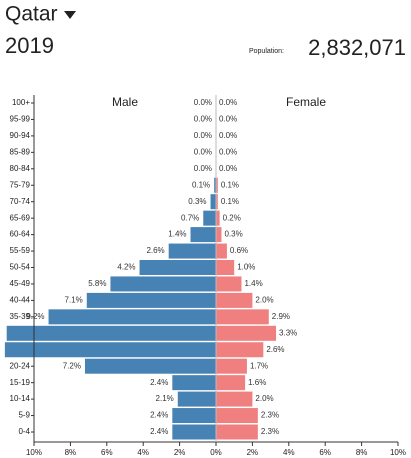 The height and width of the screenshot is (458, 411). What do you see at coordinates (257, 382) in the screenshot?
I see `female-value-label: 1.6%` at bounding box center [257, 382].